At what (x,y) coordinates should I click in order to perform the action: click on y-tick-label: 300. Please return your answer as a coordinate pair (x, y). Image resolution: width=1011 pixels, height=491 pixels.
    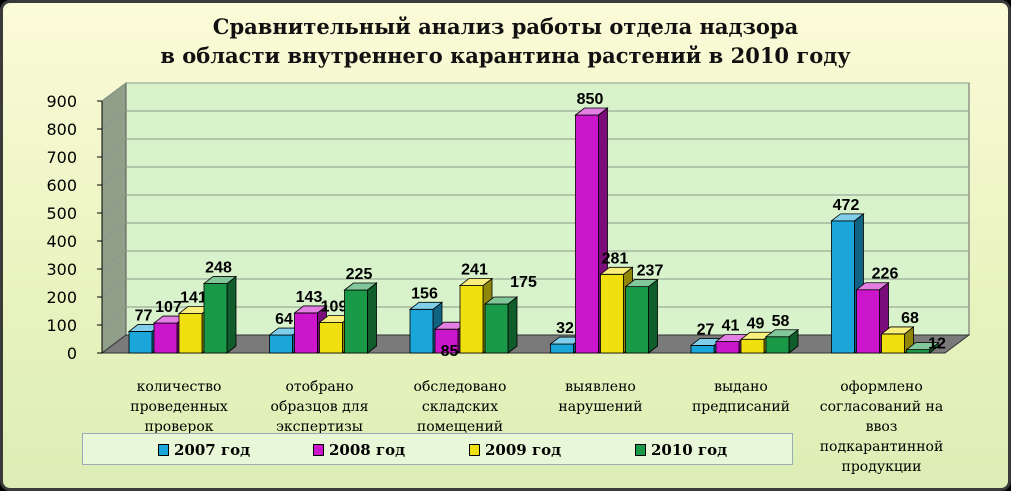
    Looking at the image, I should click on (61, 269).